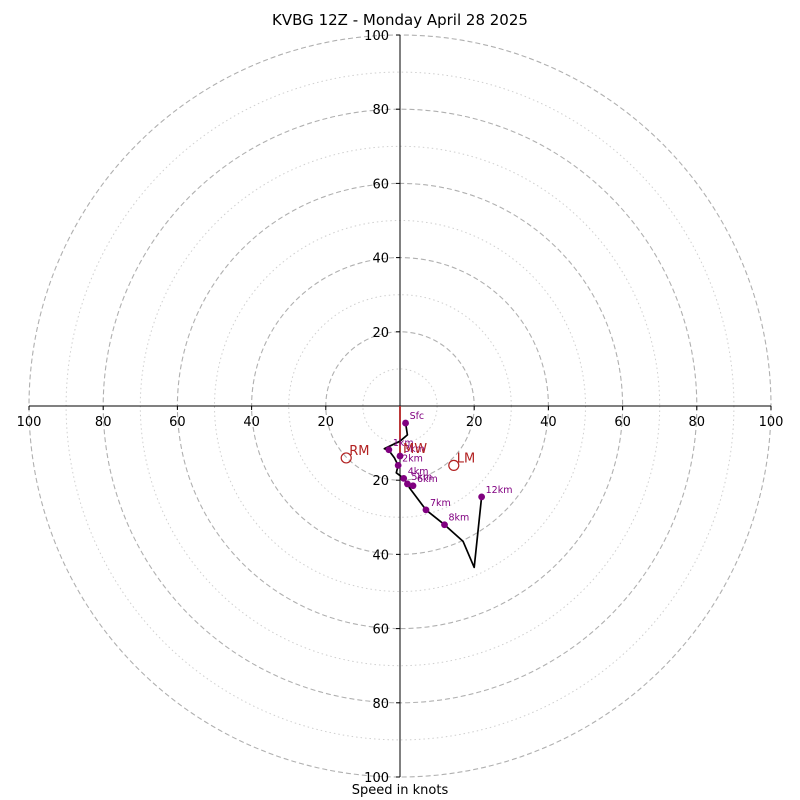 This screenshot has height=800, width=800. Describe the element at coordinates (412, 458) in the screenshot. I see `height-marker-label: 2km` at that location.